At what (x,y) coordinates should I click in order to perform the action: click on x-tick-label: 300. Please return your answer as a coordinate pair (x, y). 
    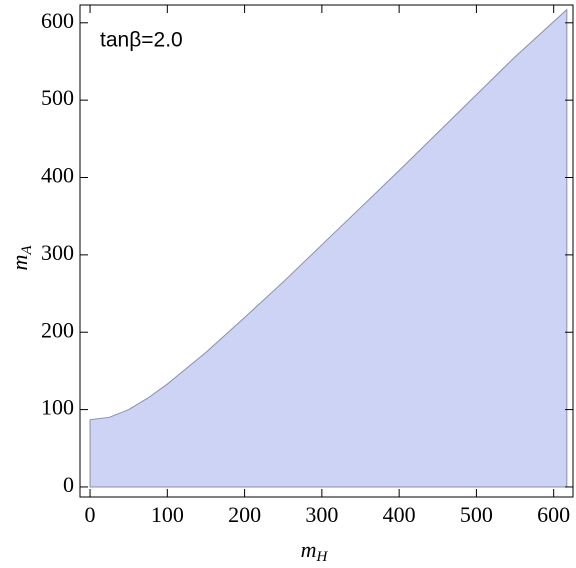
    Looking at the image, I should click on (321, 514).